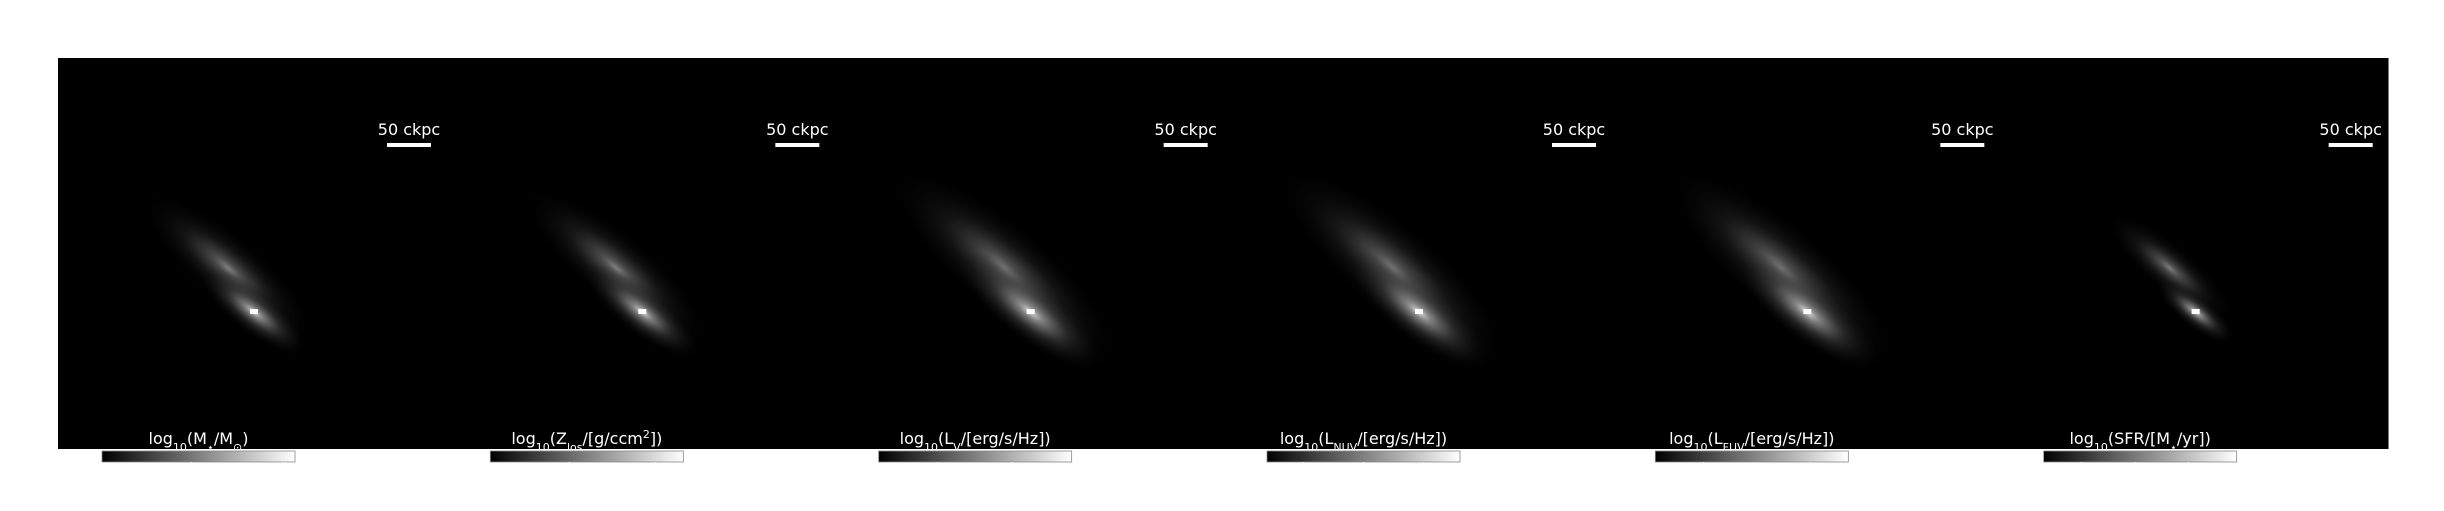  I want to click on label-subscript: NUV, so click(1345, 447).